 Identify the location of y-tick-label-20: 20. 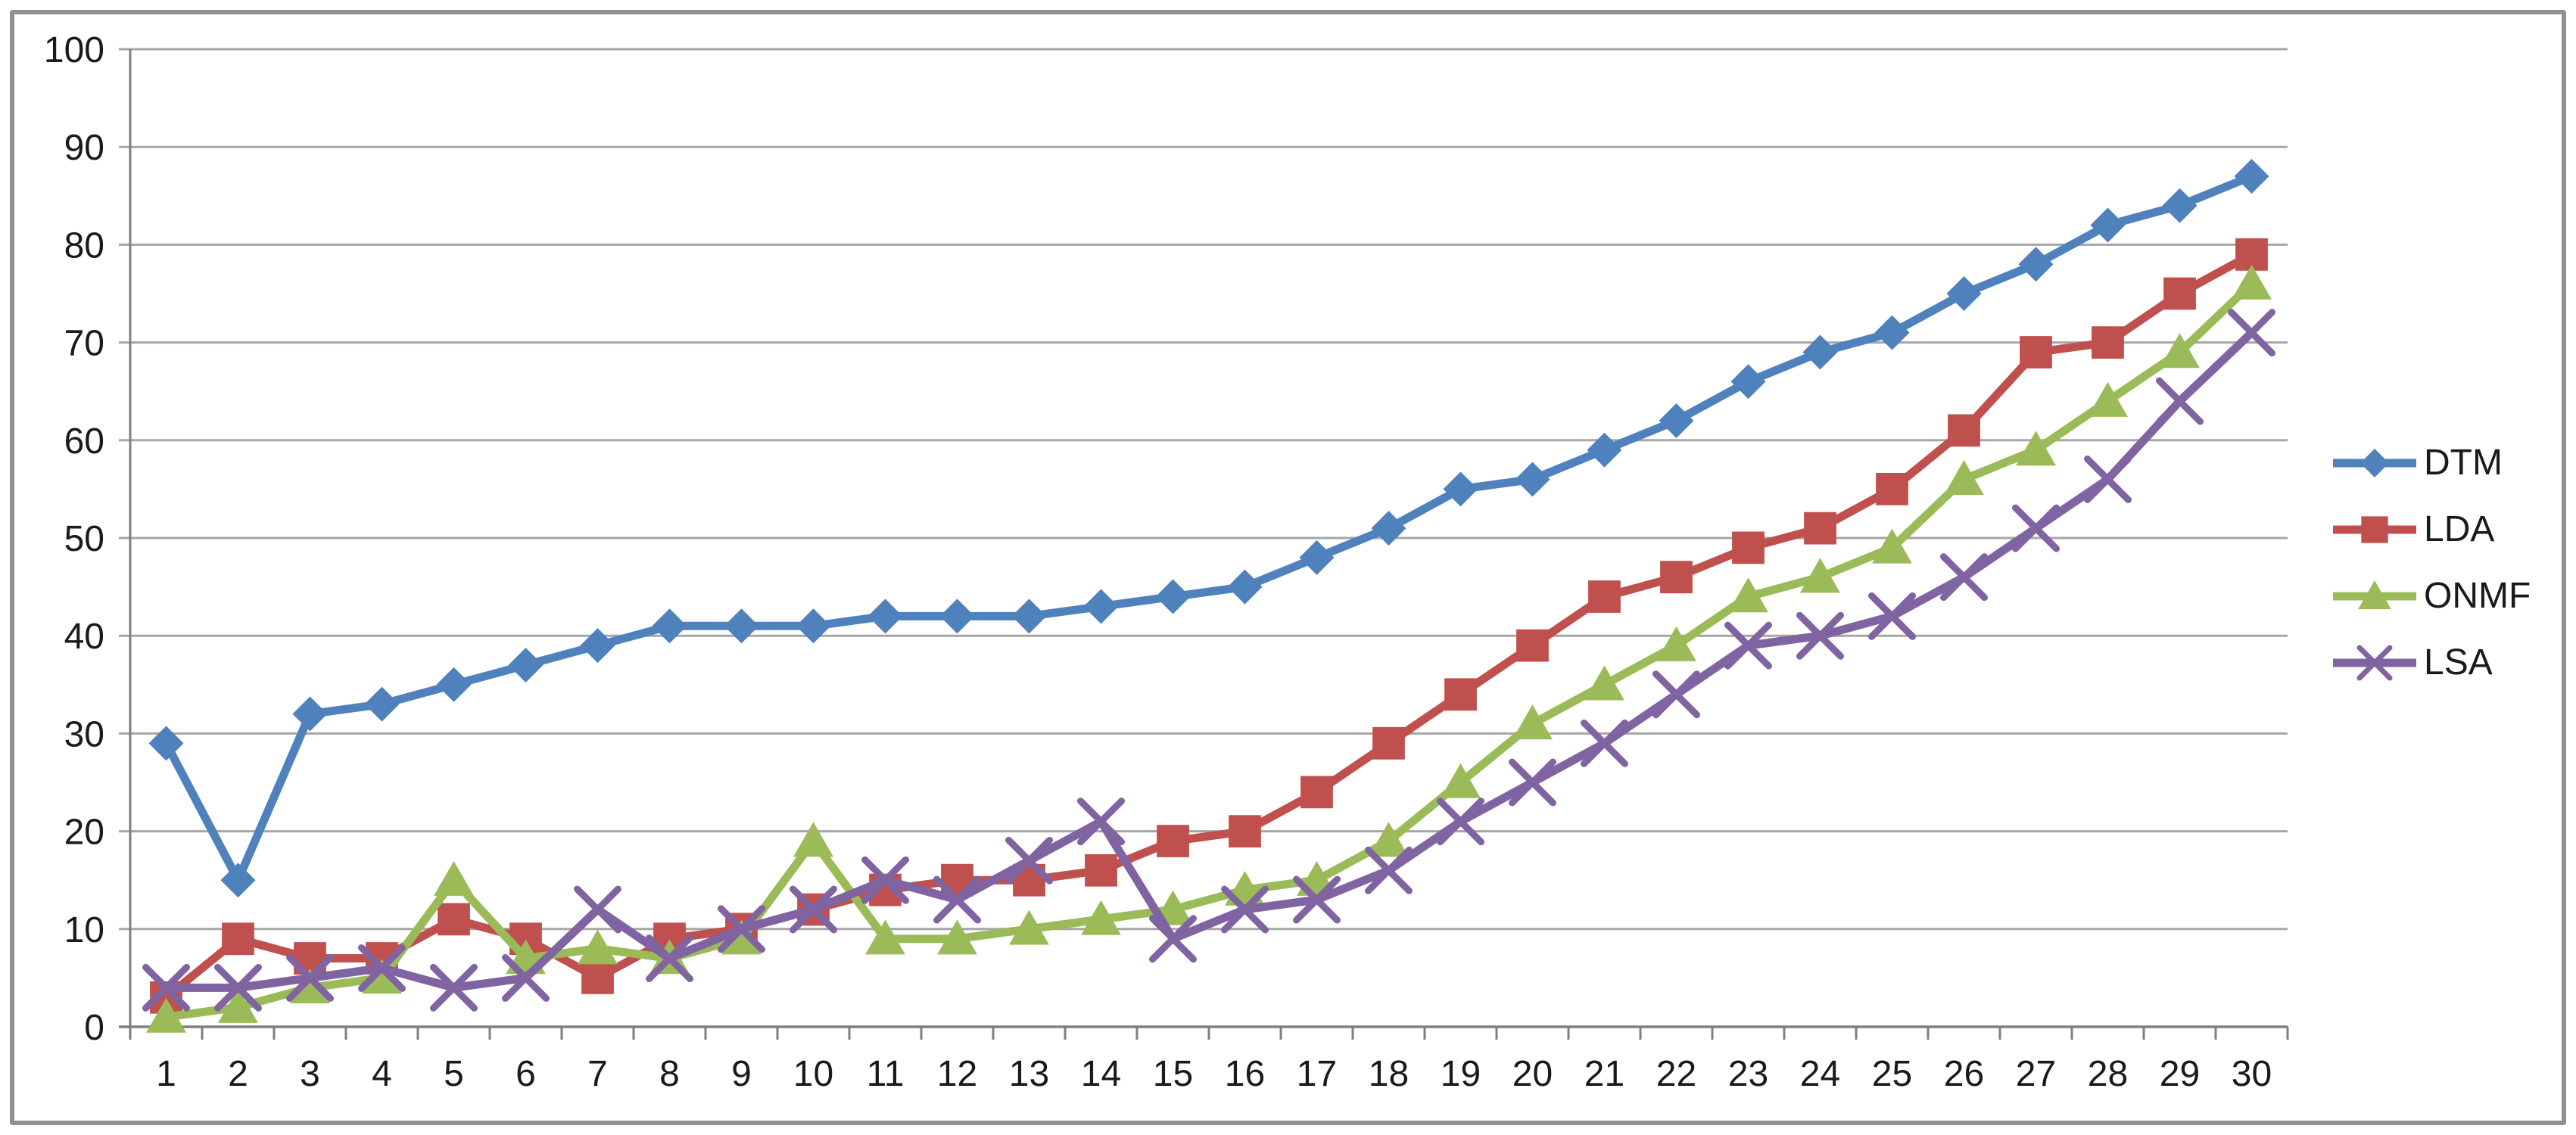
(84, 833).